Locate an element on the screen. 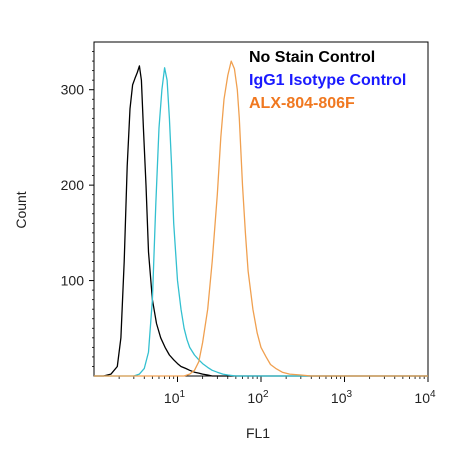 The width and height of the screenshot is (450, 455). y-tick-label: 100 is located at coordinates (73, 281).